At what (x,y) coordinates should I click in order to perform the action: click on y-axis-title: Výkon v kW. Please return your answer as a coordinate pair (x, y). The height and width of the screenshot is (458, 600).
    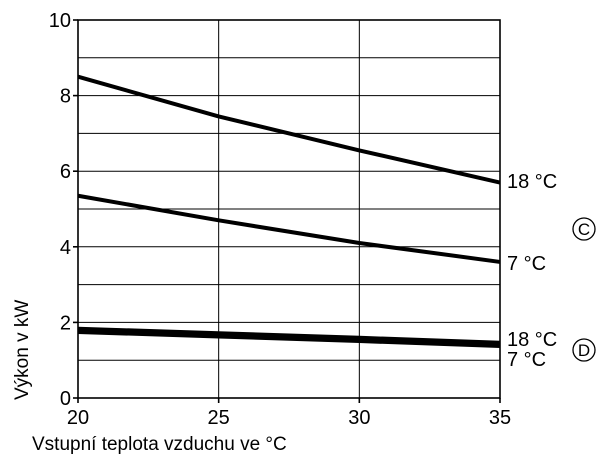
    Looking at the image, I should click on (22, 350).